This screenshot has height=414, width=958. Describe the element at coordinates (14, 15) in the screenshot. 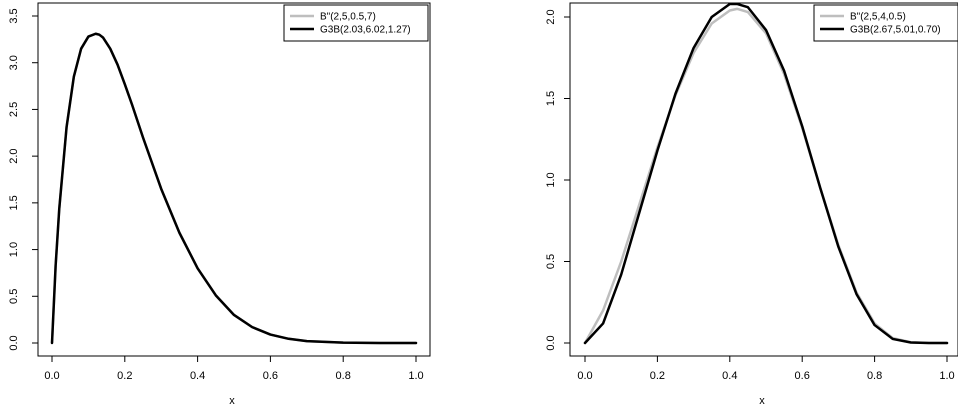

I see `y-tick-label: 3.5` at that location.